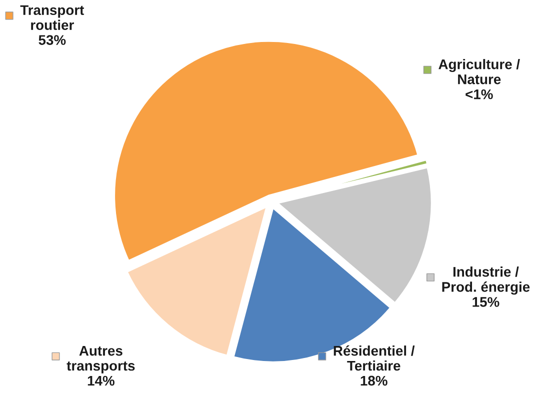 This screenshot has width=542, height=403. I want to click on legend-label: Résidentiel / Tertiaire, so click(374, 358).